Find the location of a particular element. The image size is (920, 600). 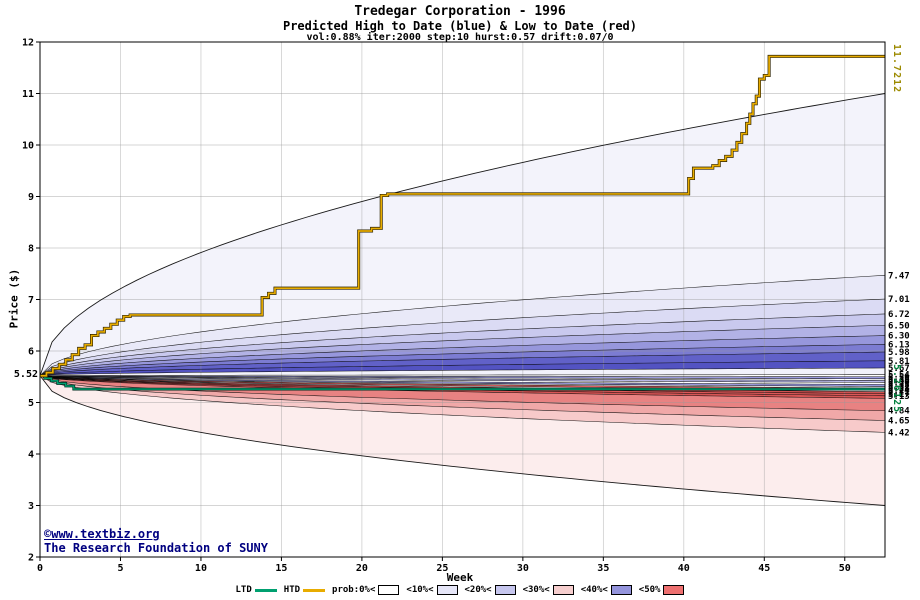

right-price-label: 5.17 is located at coordinates (899, 395).